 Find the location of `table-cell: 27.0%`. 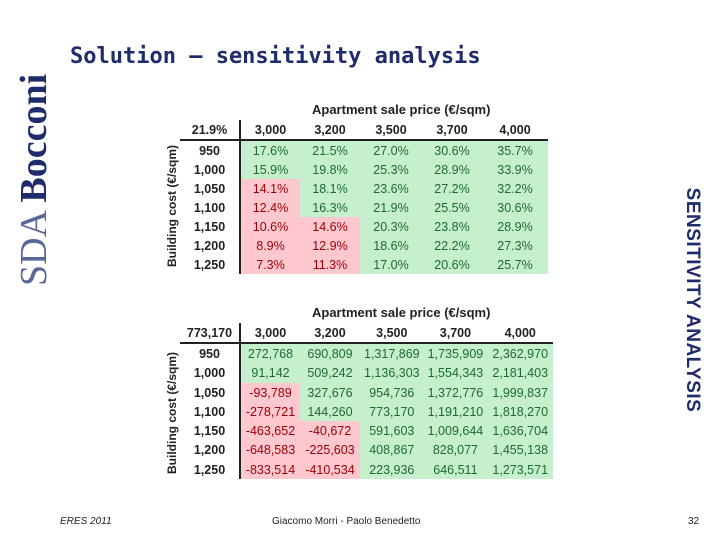

table-cell: 27.0% is located at coordinates (391, 150).